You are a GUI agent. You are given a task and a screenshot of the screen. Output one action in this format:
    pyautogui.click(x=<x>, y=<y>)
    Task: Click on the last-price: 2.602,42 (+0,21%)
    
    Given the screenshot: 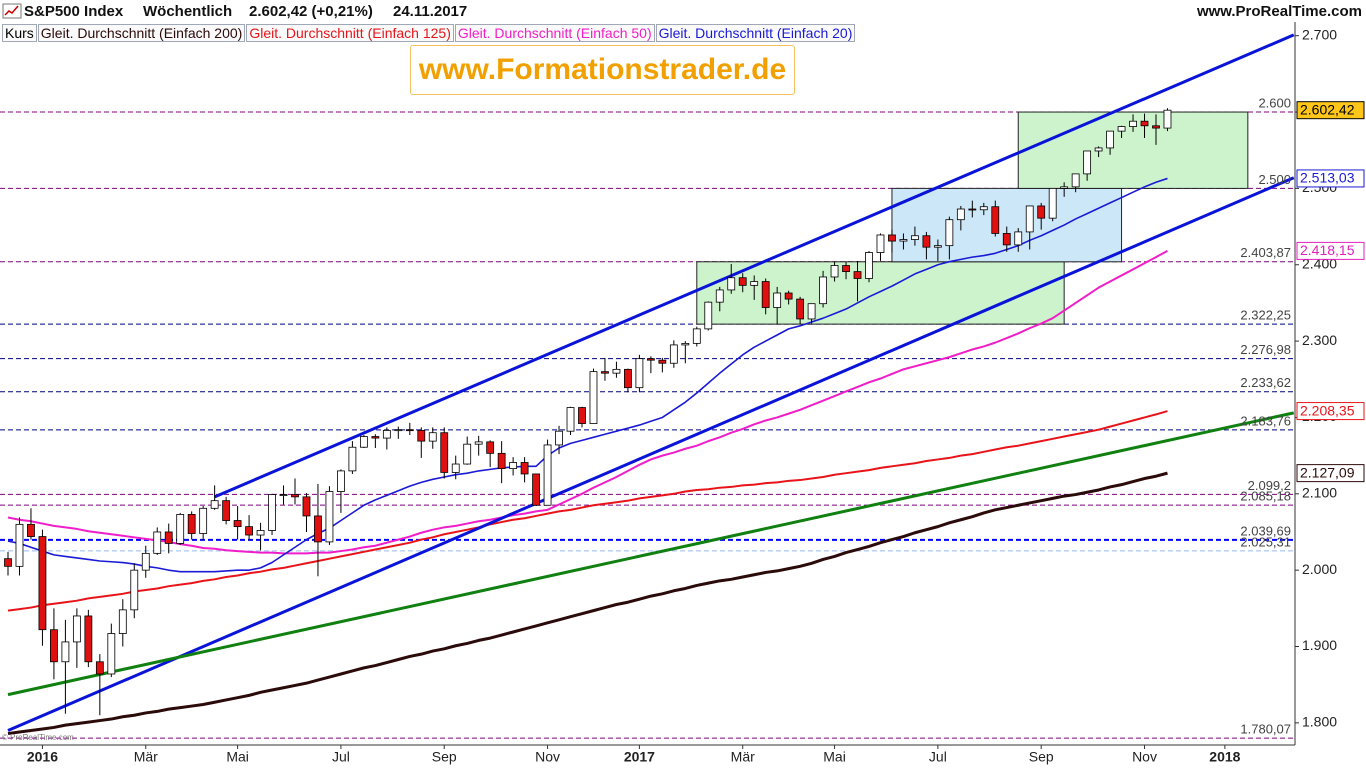 What is the action you would take?
    pyautogui.click(x=311, y=11)
    